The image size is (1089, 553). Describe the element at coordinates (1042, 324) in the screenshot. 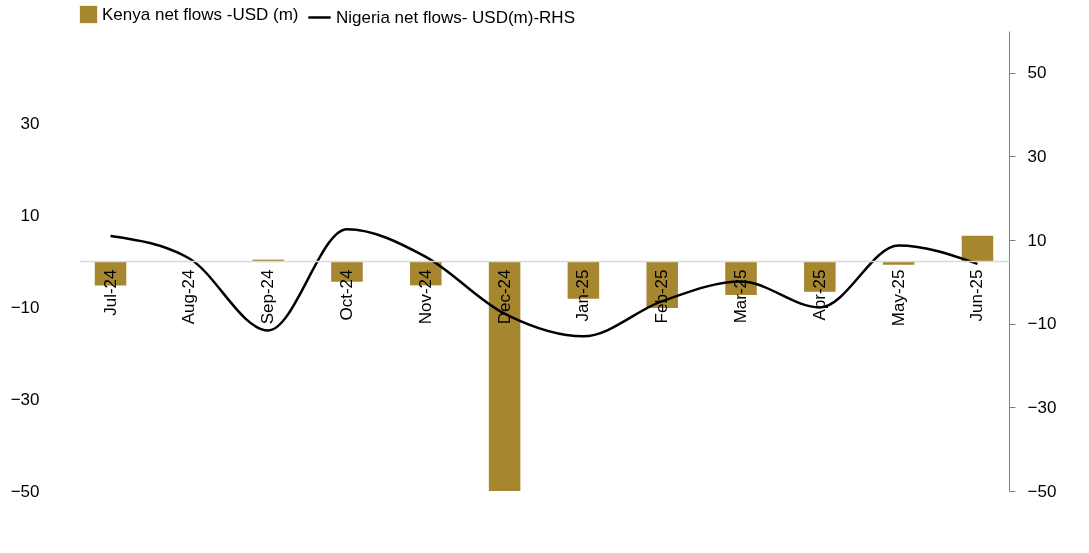

I see `y2-tick-label: −10` at that location.